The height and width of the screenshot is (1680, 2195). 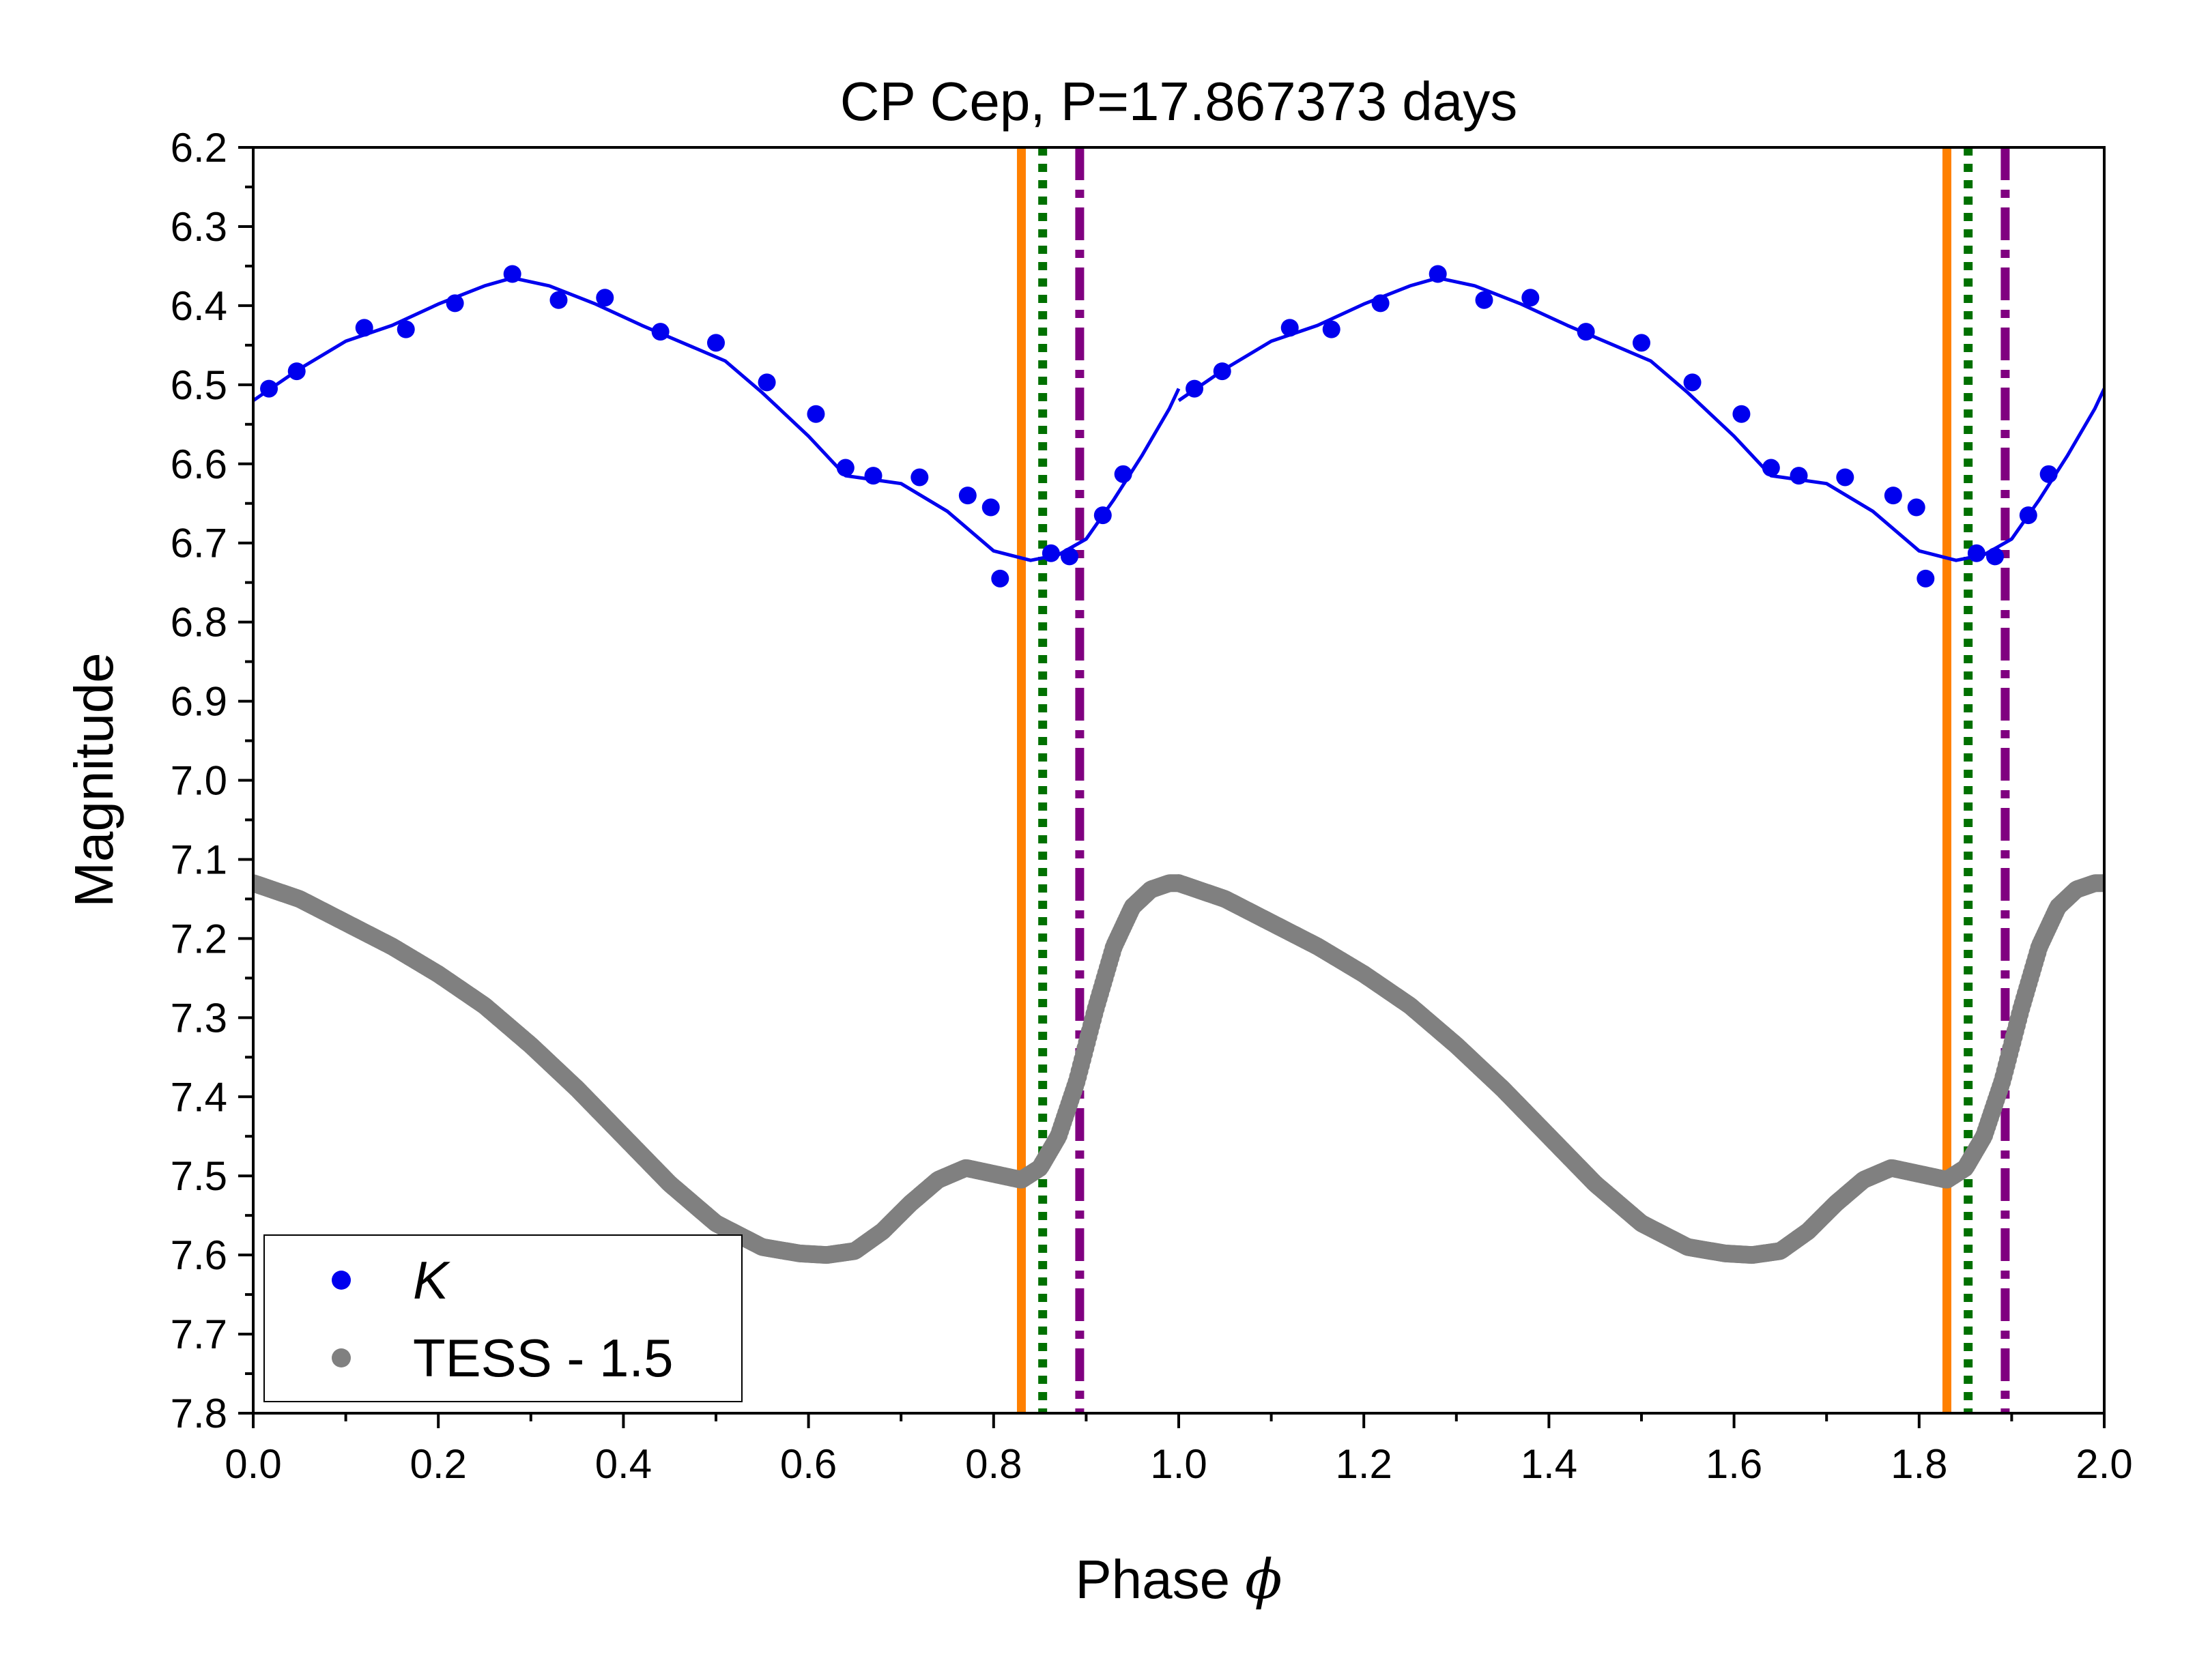 What do you see at coordinates (431, 1280) in the screenshot?
I see `legend-label-k: K` at bounding box center [431, 1280].